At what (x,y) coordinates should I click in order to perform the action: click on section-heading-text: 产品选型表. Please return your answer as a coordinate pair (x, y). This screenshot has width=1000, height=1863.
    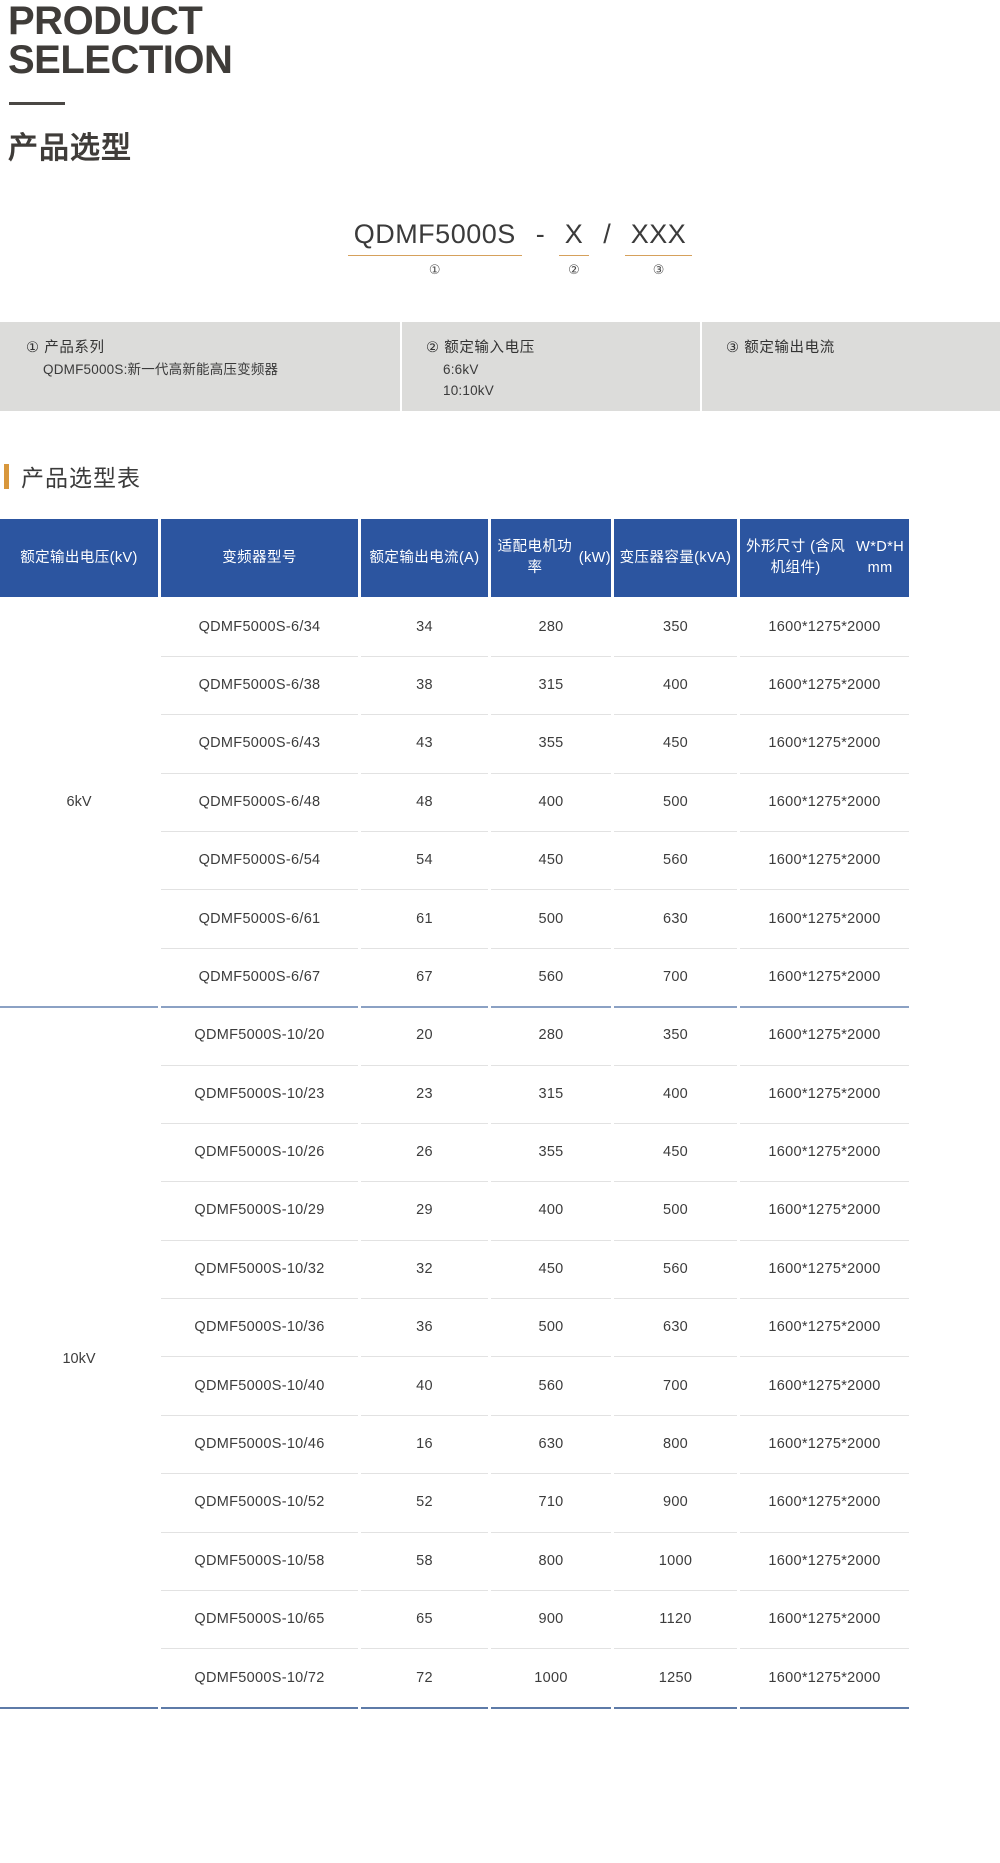
    Looking at the image, I should click on (81, 478).